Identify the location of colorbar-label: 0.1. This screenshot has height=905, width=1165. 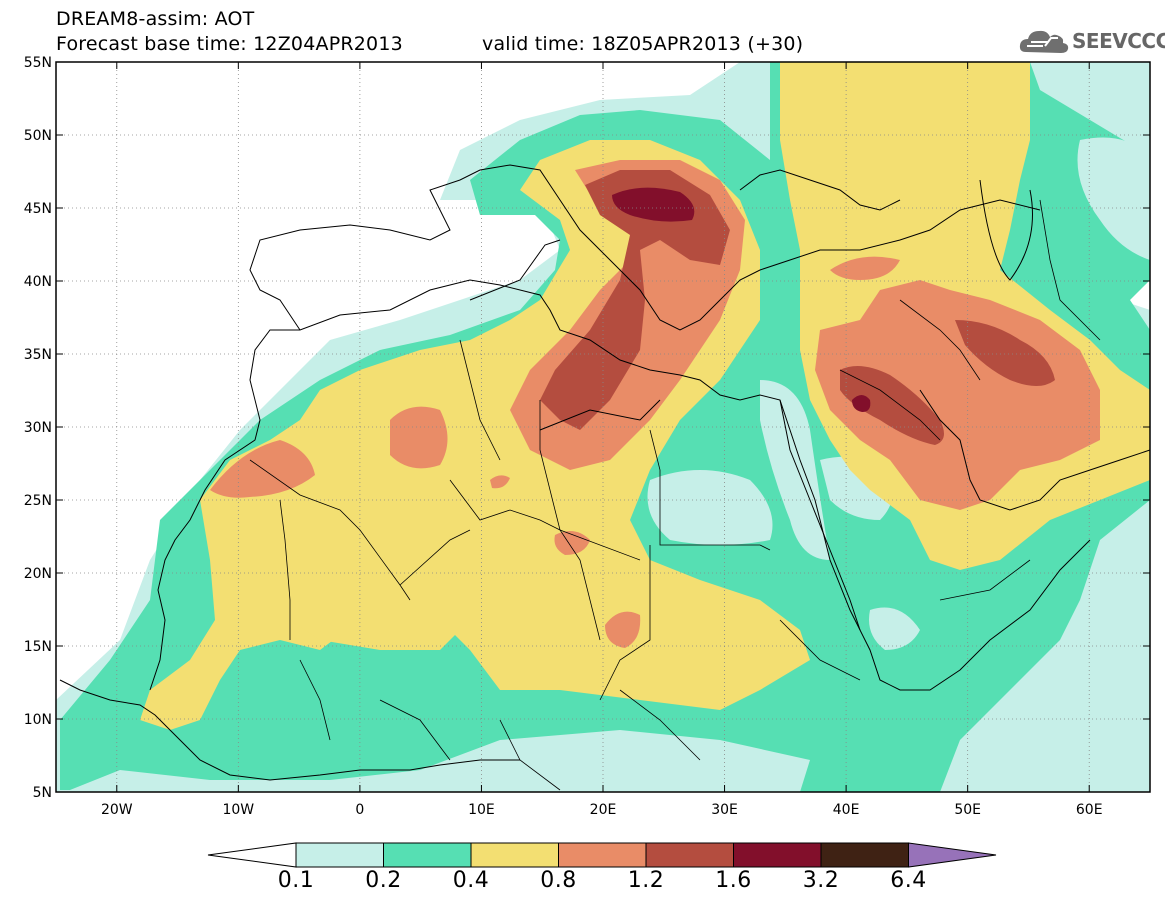
(296, 880).